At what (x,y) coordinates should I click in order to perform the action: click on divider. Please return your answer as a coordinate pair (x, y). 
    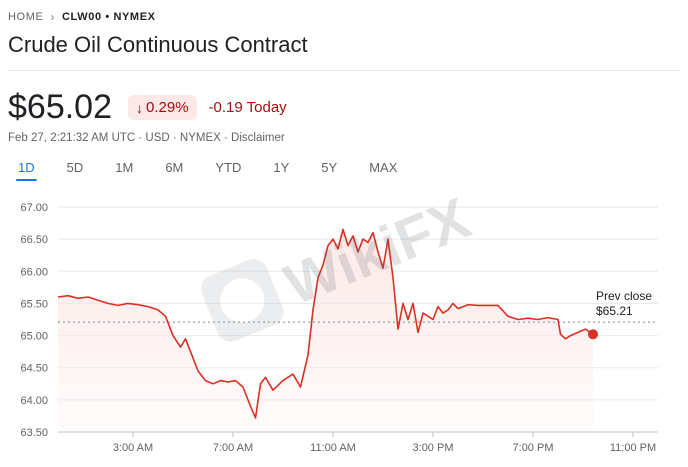
    Looking at the image, I should click on (344, 70).